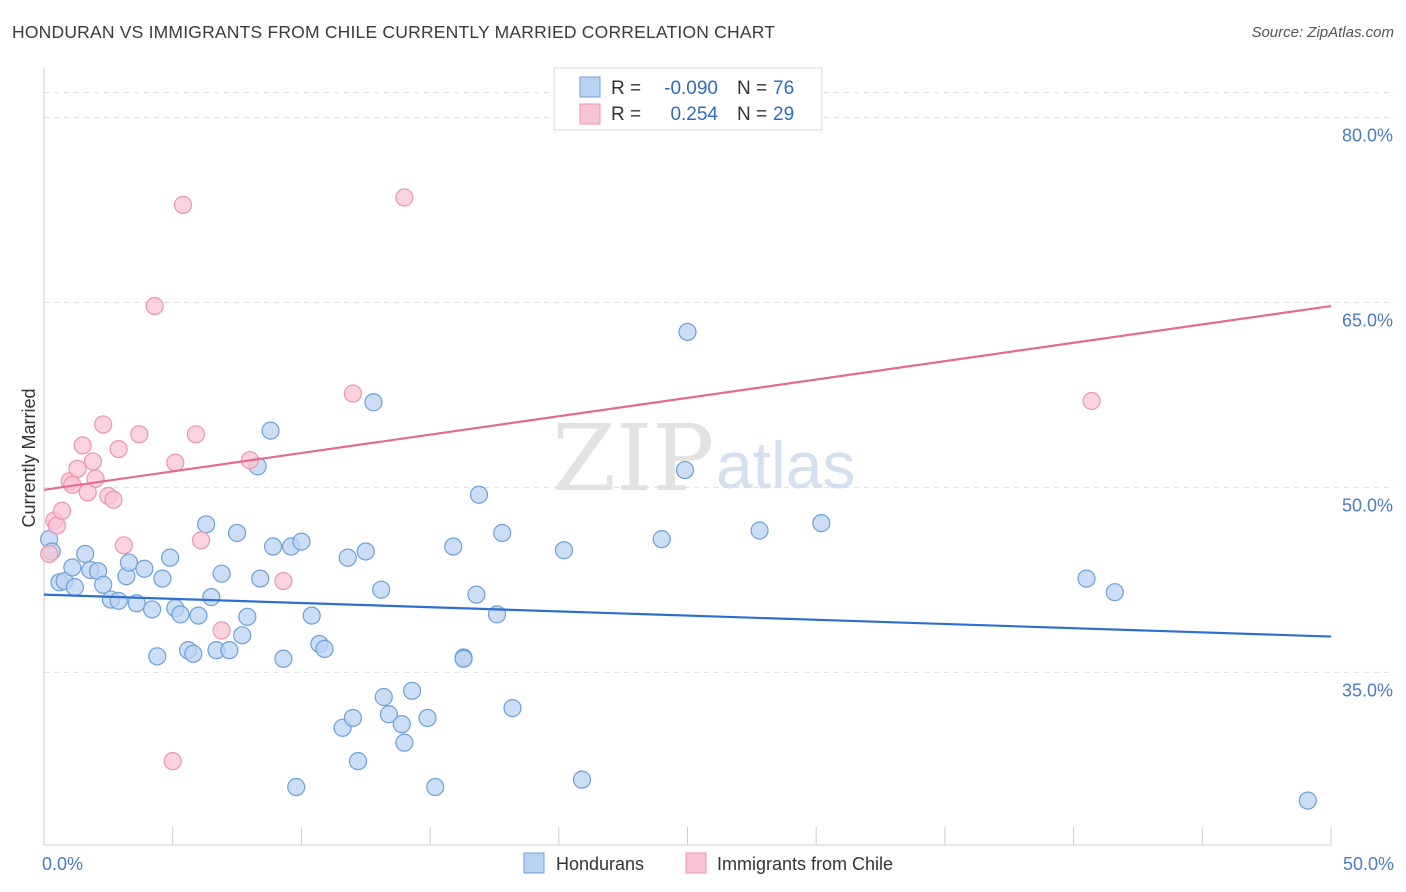  Describe the element at coordinates (590, 87) in the screenshot. I see `legend-swatch-hondurans` at that location.